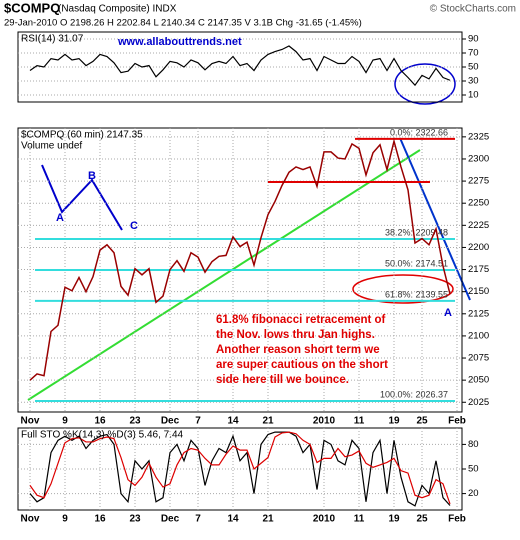 The height and width of the screenshot is (540, 520). What do you see at coordinates (478, 313) in the screenshot?
I see `y-tick-label: 2125` at bounding box center [478, 313].